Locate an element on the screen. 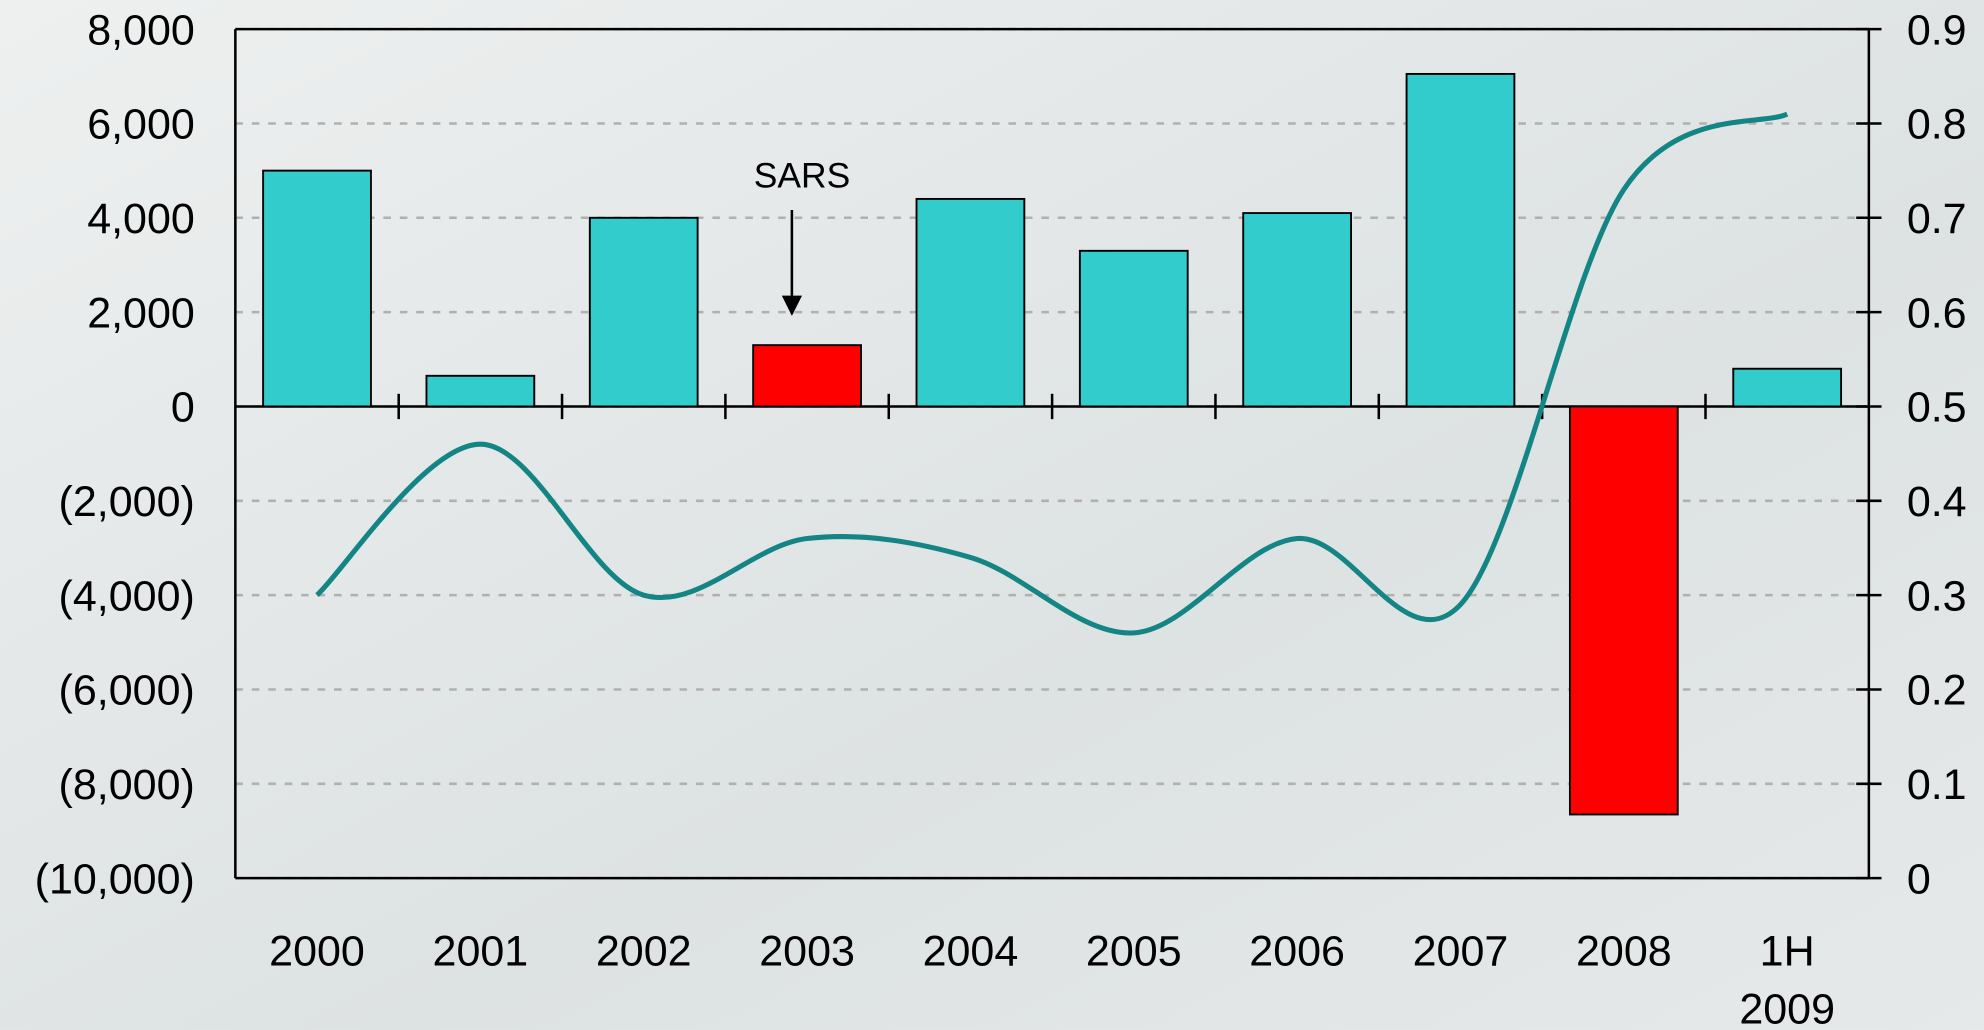 The width and height of the screenshot is (1984, 1030). y2-tick-label: 0.3 is located at coordinates (1937, 596).